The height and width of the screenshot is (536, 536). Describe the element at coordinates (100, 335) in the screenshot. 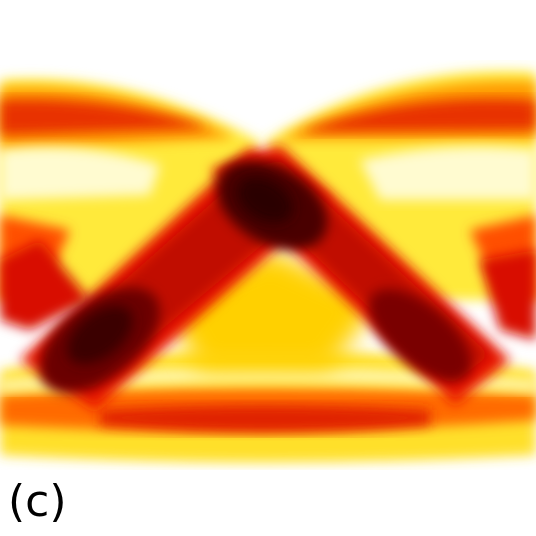

I see `lower-left-peak-core` at that location.